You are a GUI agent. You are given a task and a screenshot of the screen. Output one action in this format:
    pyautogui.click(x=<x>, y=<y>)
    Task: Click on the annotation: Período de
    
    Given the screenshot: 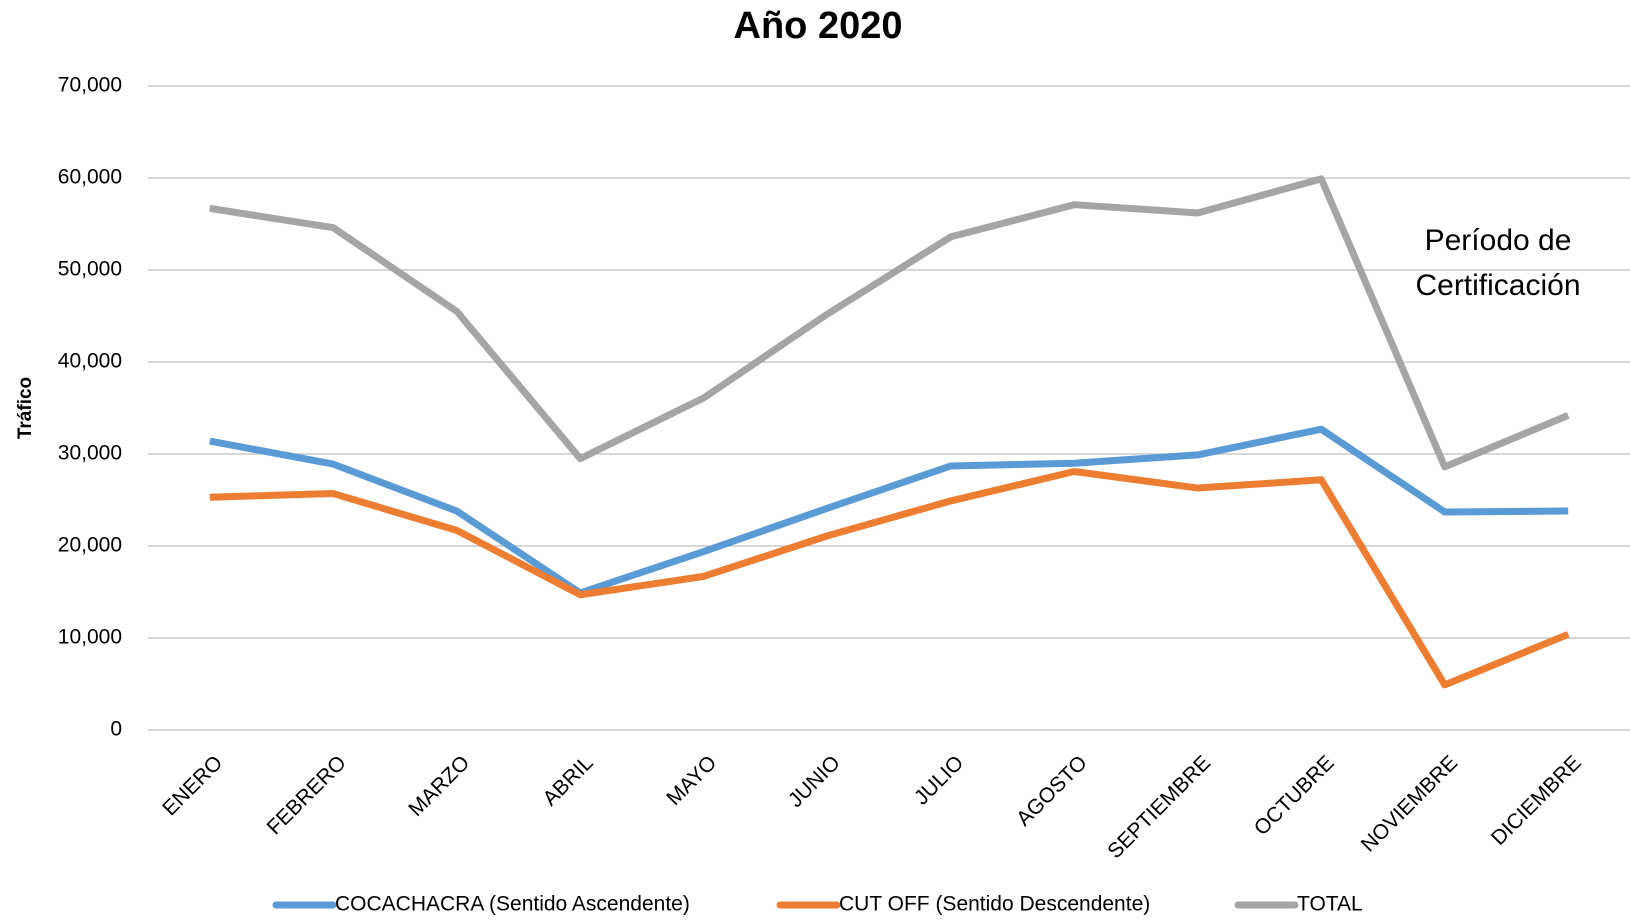 What is the action you would take?
    pyautogui.click(x=1498, y=240)
    